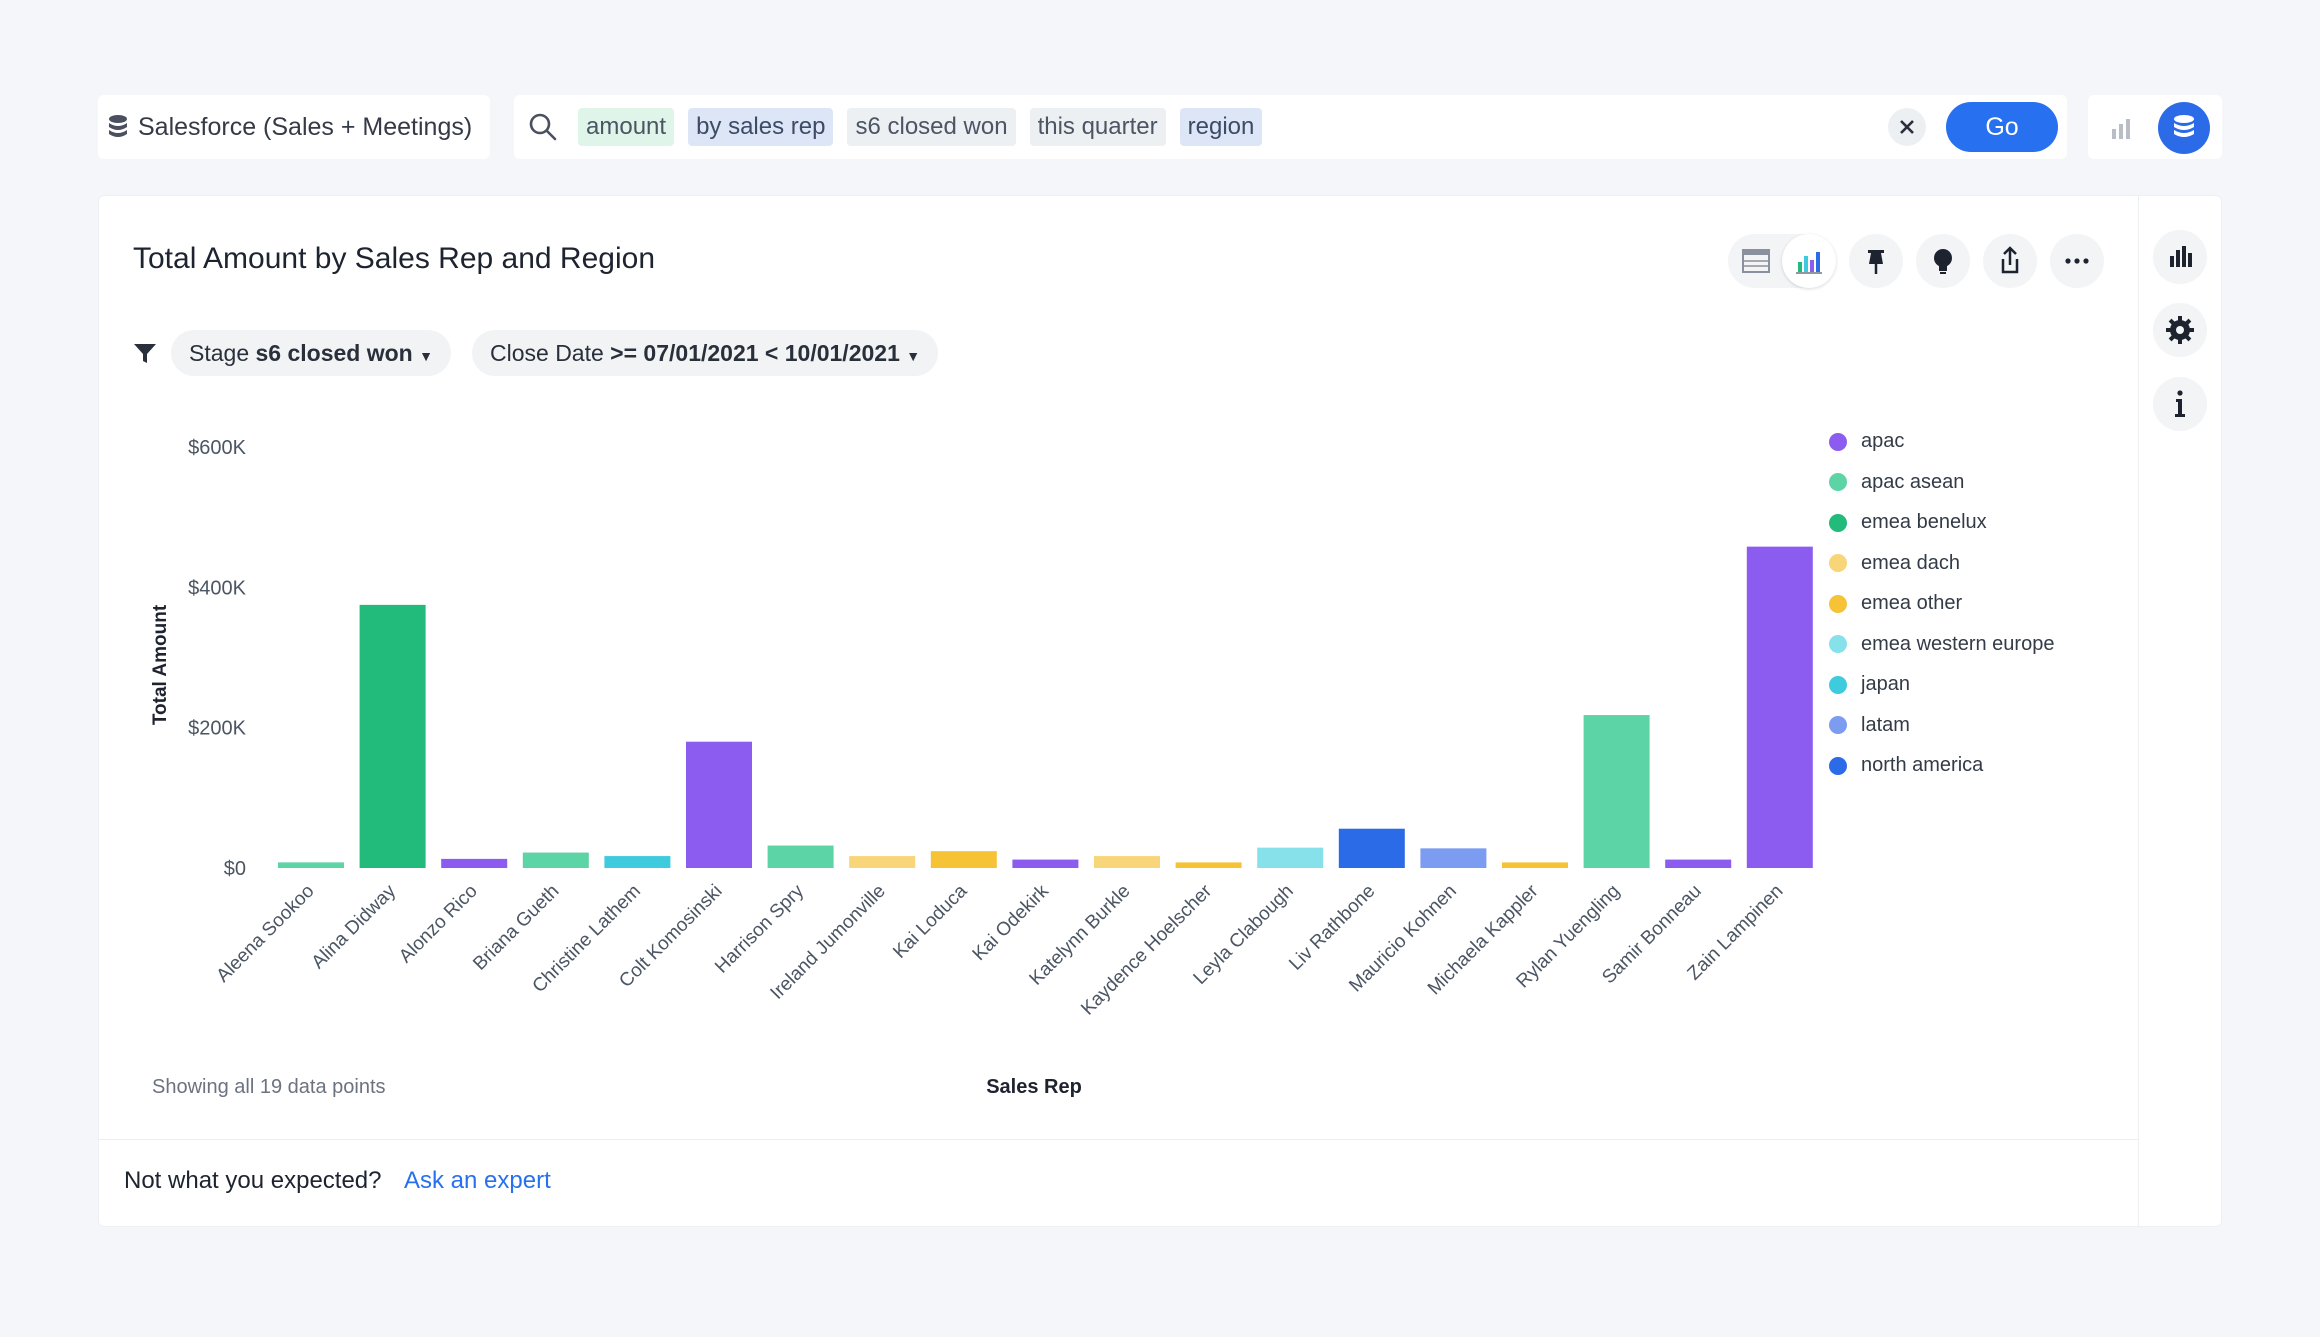  I want to click on gear-icon, so click(2180, 330).